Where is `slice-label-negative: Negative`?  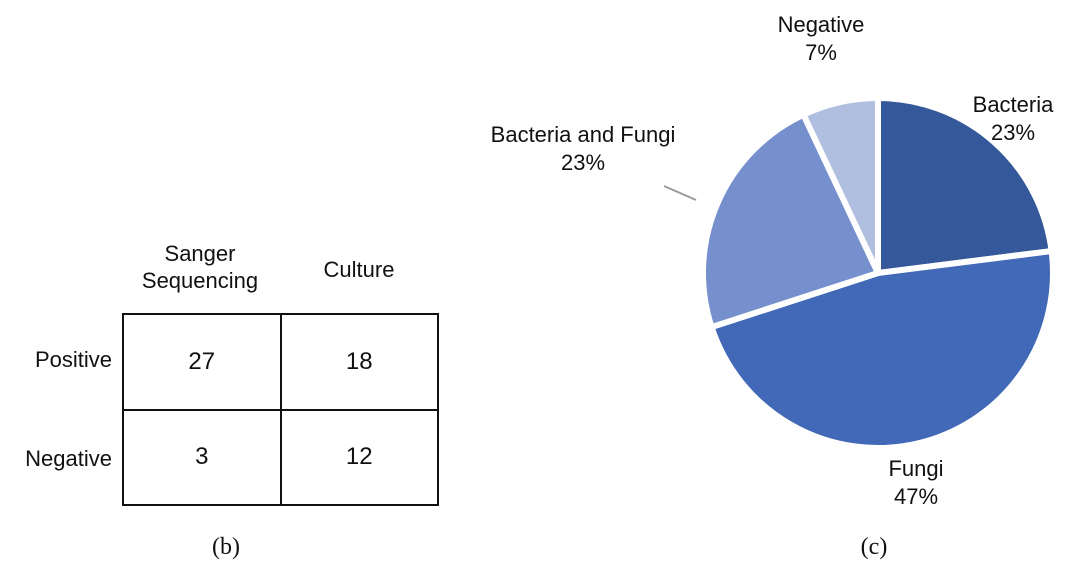 slice-label-negative: Negative is located at coordinates (821, 24).